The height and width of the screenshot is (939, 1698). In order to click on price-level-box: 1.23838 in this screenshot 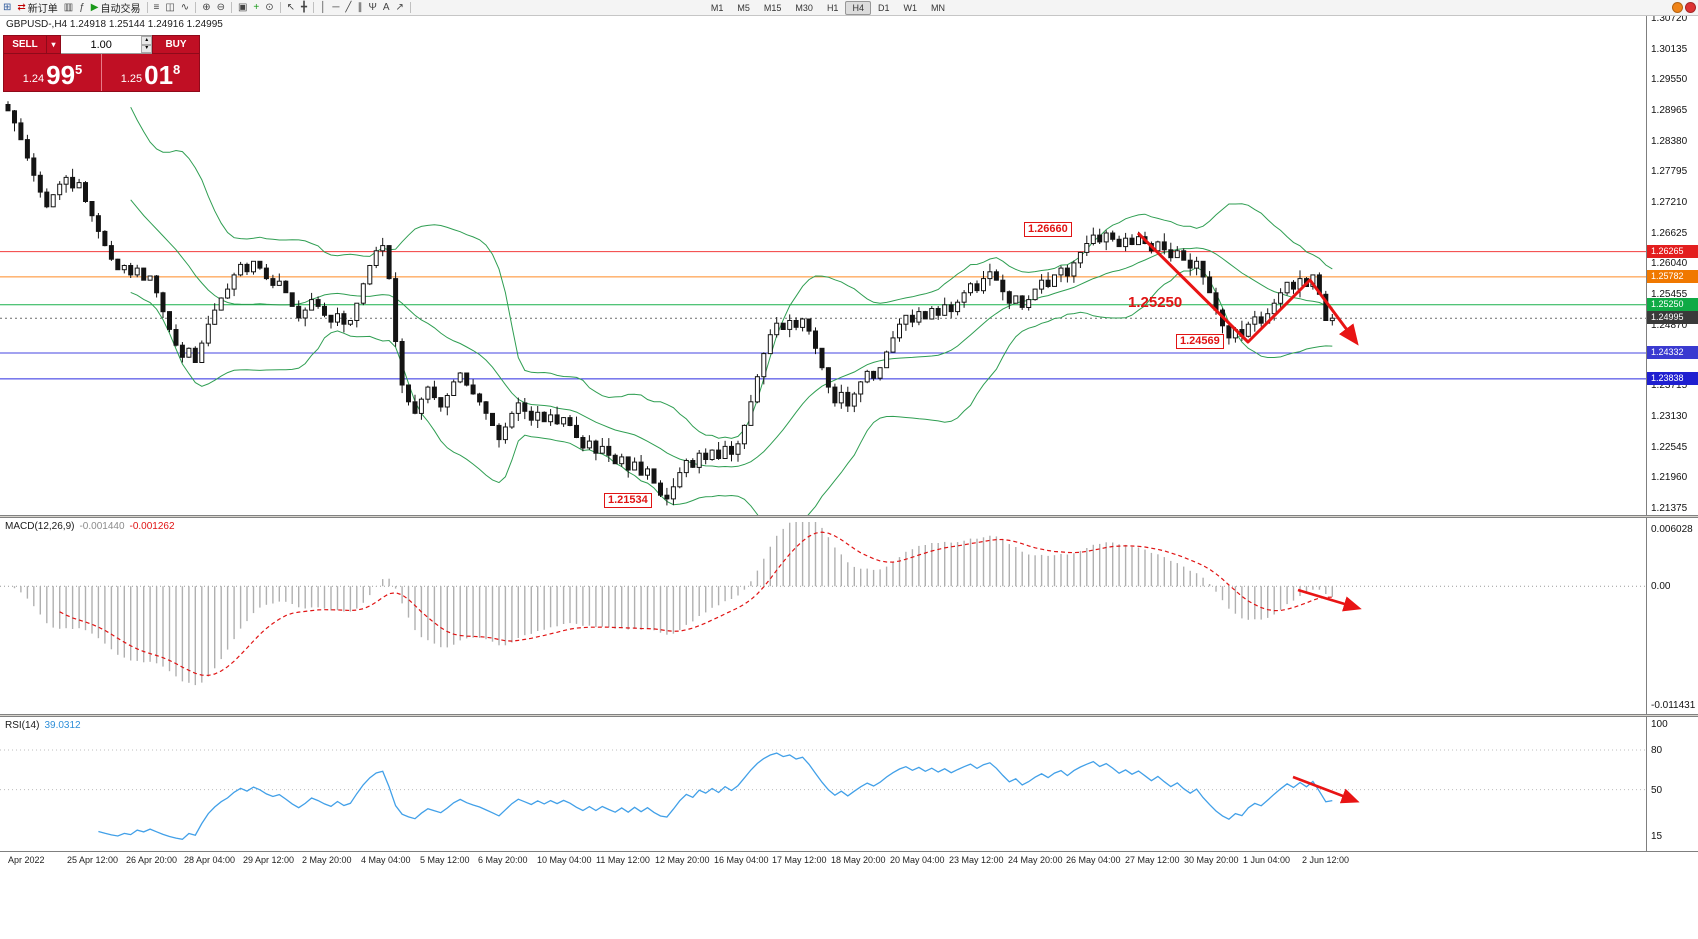, I will do `click(1672, 378)`.